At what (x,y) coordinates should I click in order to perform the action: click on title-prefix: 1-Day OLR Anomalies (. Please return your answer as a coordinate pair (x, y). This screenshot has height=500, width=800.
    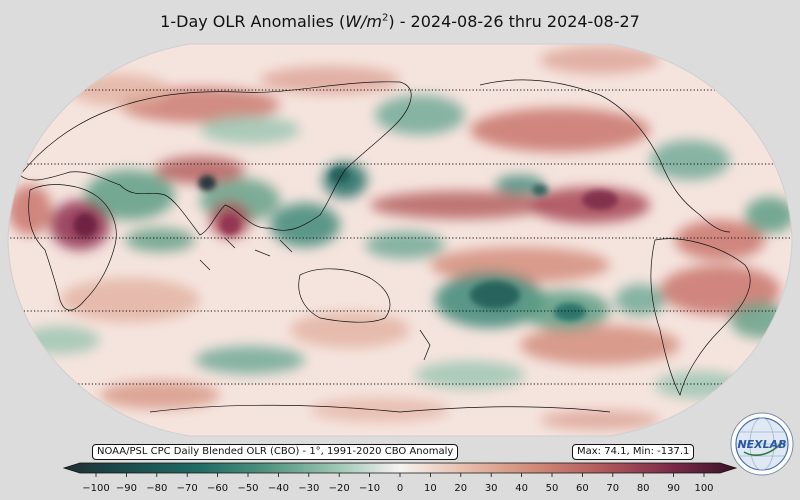
    Looking at the image, I should click on (253, 21).